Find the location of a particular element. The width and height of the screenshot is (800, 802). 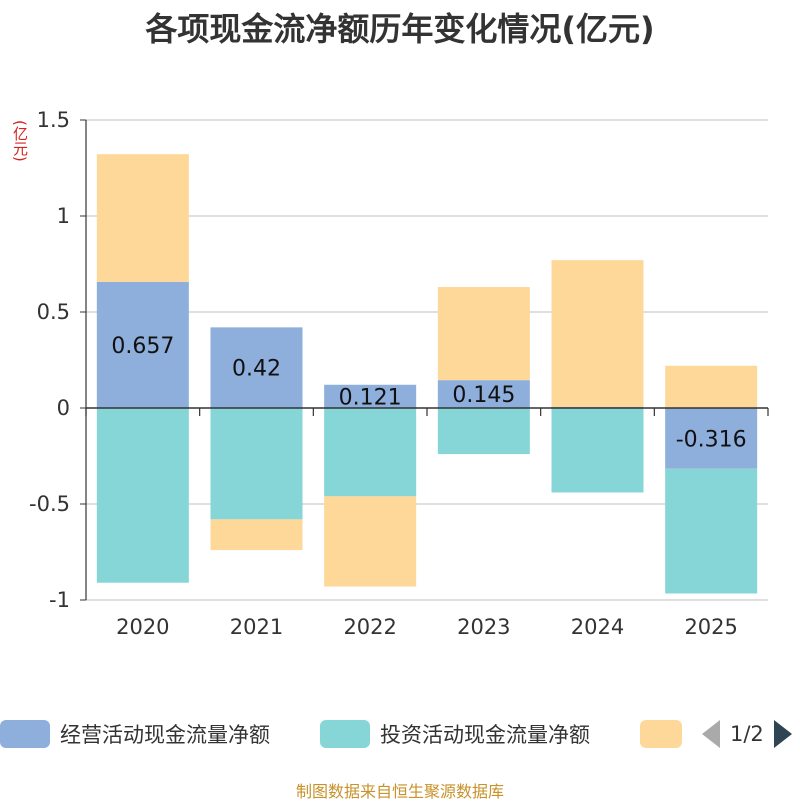

legend-swatch-investing is located at coordinates (345, 734).